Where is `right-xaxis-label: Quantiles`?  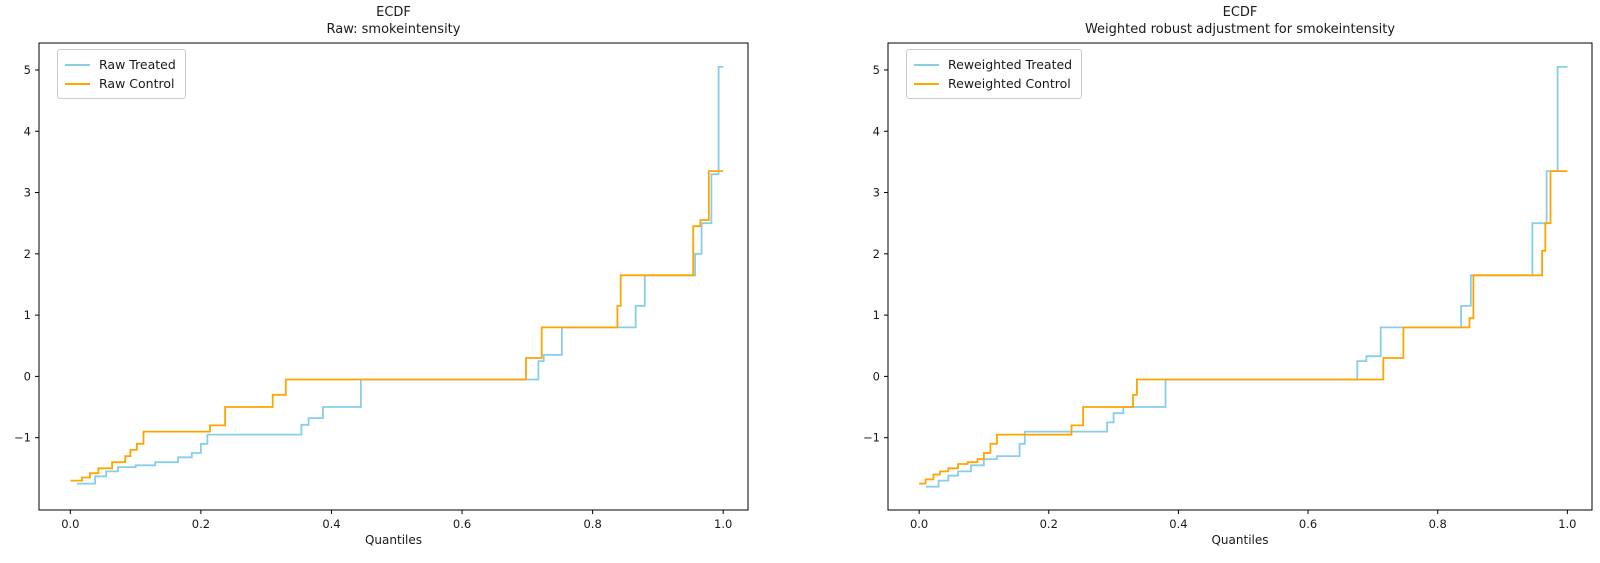
right-xaxis-label: Quantiles is located at coordinates (1240, 540).